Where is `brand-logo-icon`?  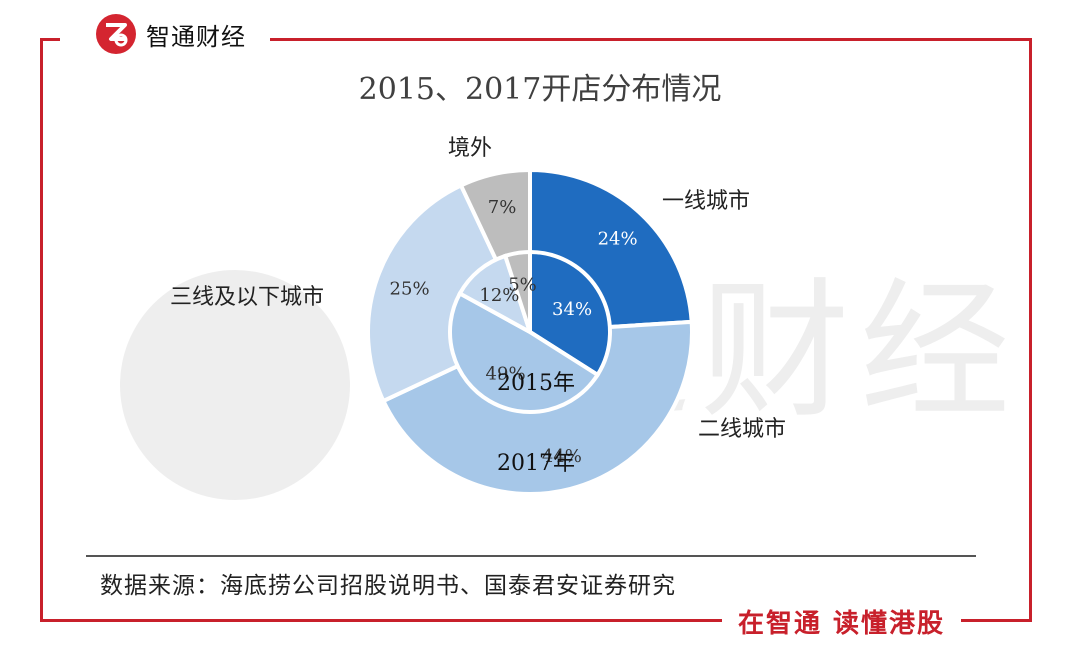
brand-logo-icon is located at coordinates (116, 34).